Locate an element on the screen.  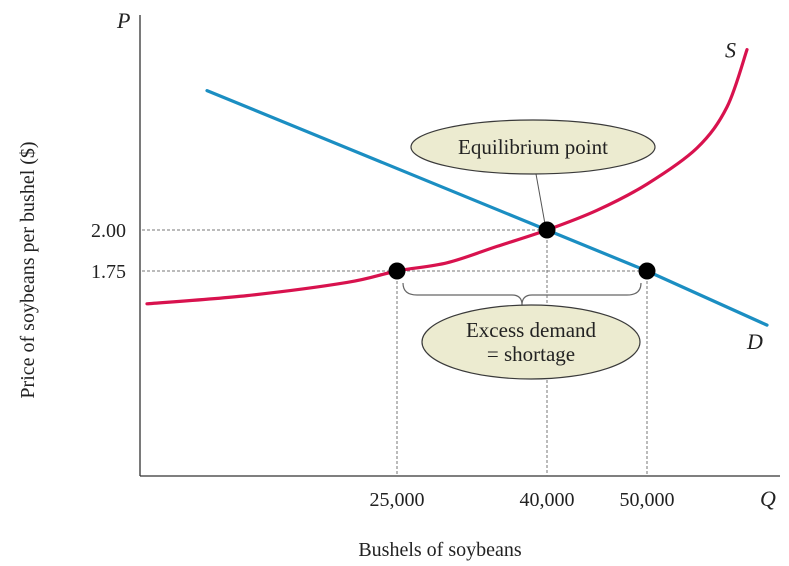
y-tick-label: 1.75 is located at coordinates (108, 272).